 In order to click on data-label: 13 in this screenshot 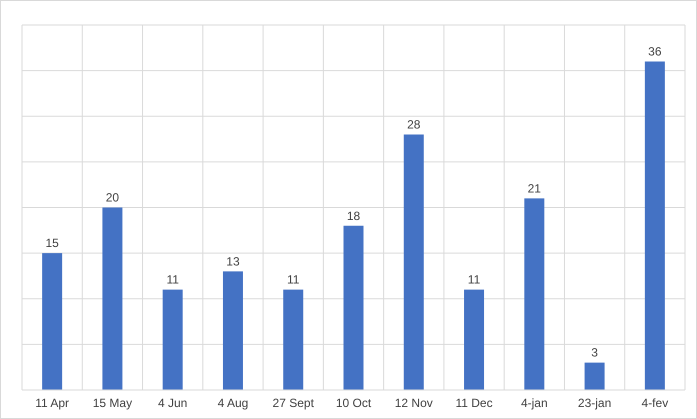, I will do `click(233, 261)`.